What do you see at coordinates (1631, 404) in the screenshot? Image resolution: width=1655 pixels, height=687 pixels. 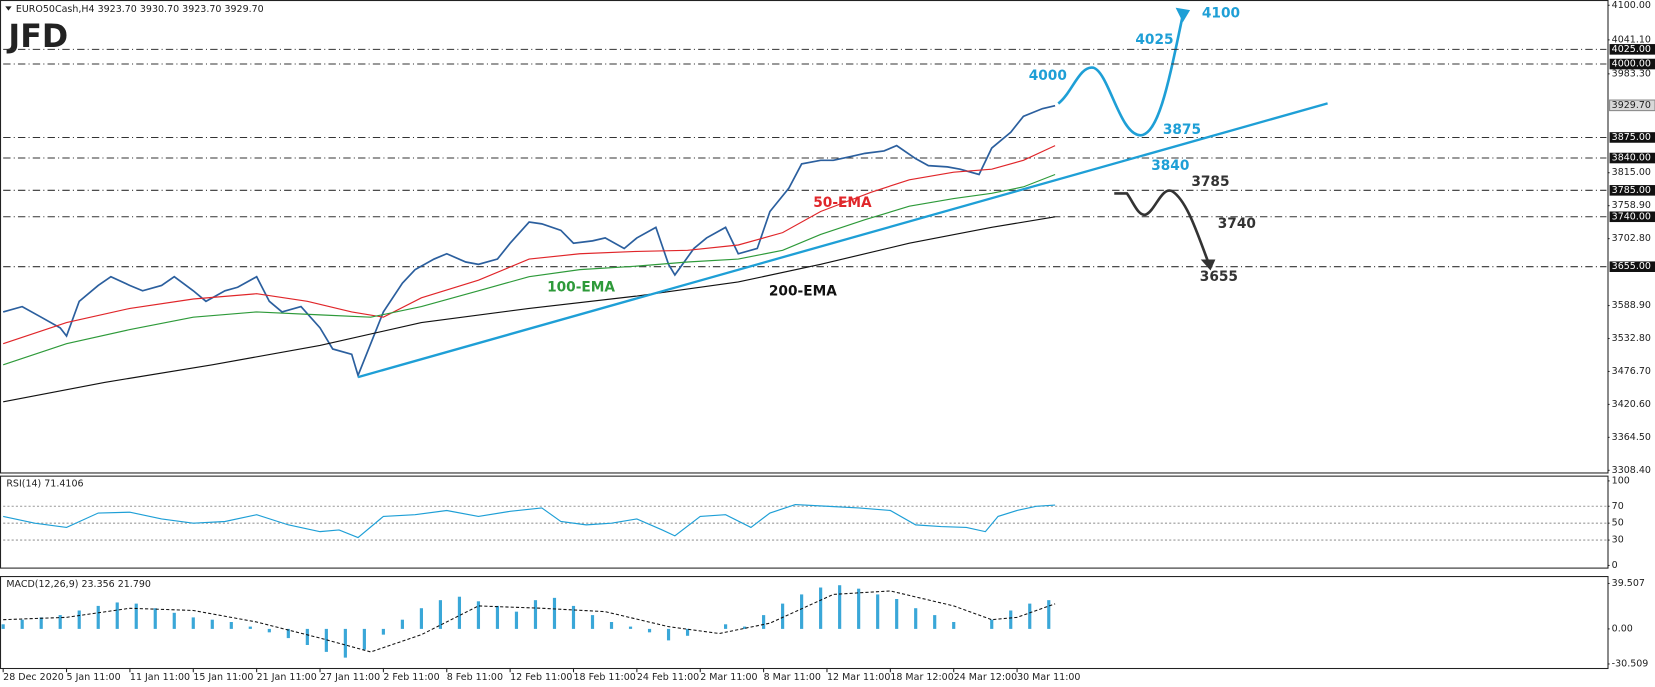 I see `y-tick-label: 3420.60` at bounding box center [1631, 404].